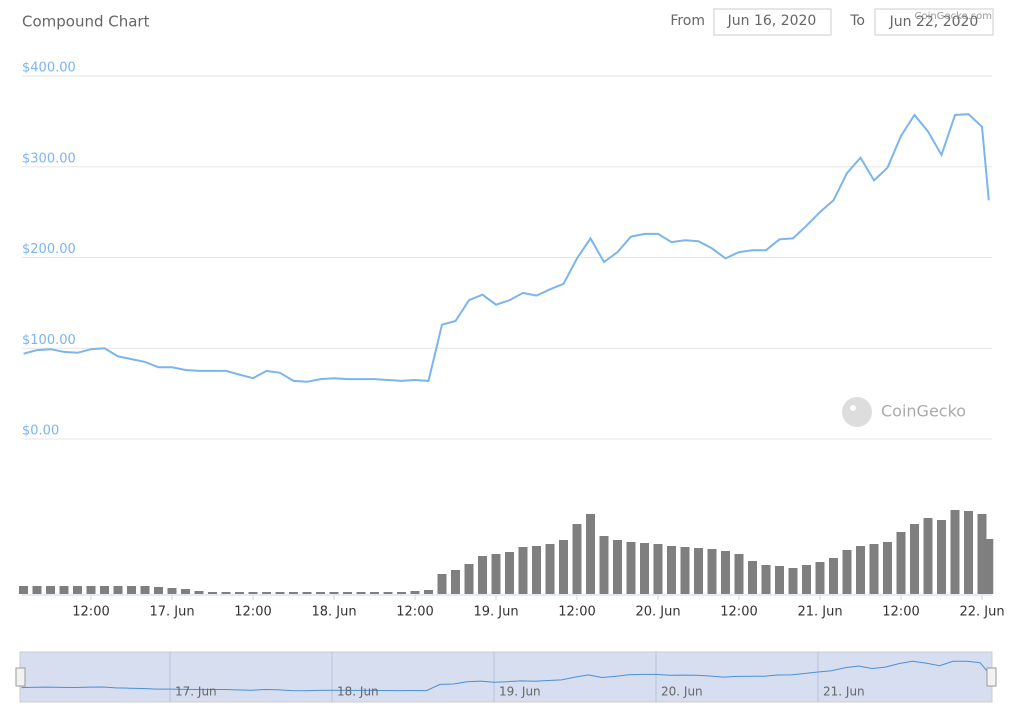  Describe the element at coordinates (682, 692) in the screenshot. I see `navigator-label: 20. Jun` at that location.